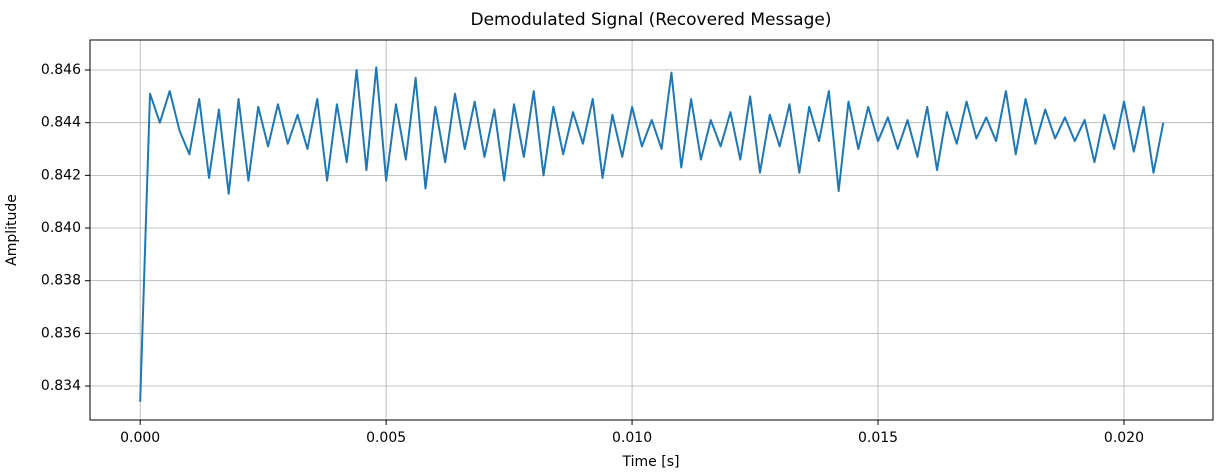  What do you see at coordinates (651, 462) in the screenshot?
I see `x-axis-label: Time [s]` at bounding box center [651, 462].